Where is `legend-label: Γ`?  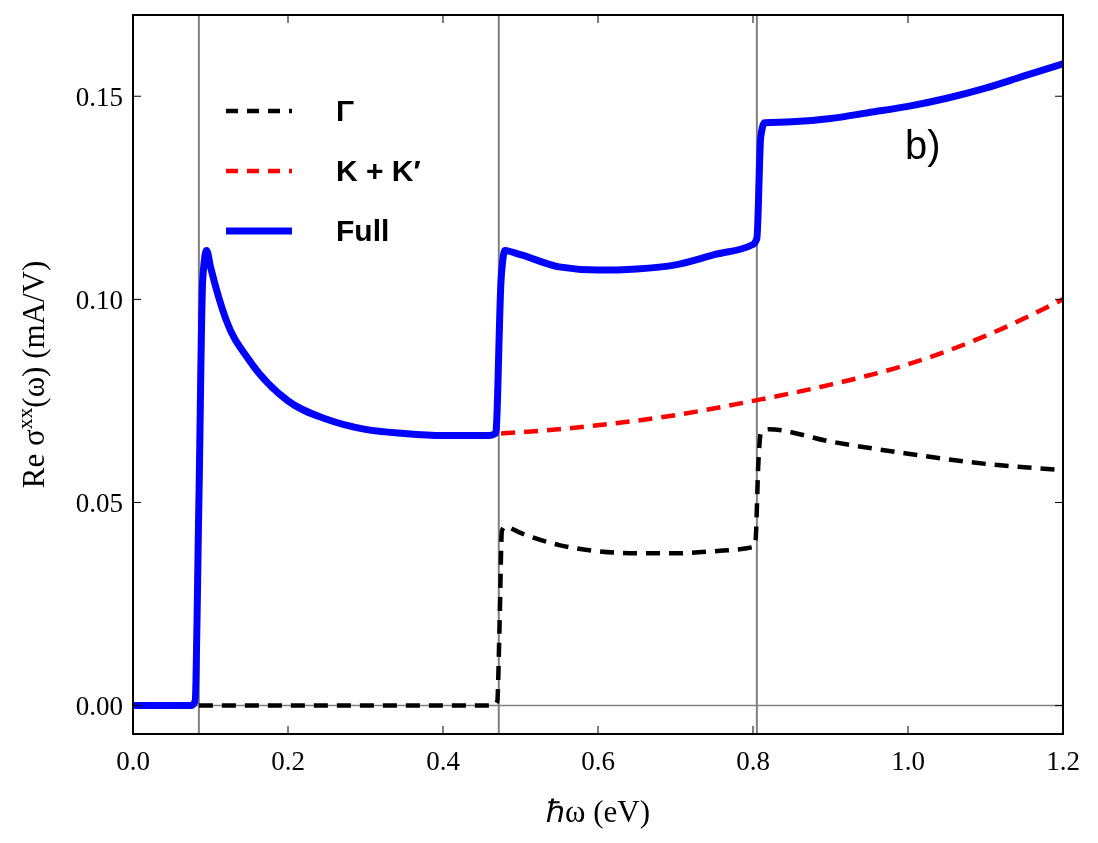 legend-label: Γ is located at coordinates (345, 111).